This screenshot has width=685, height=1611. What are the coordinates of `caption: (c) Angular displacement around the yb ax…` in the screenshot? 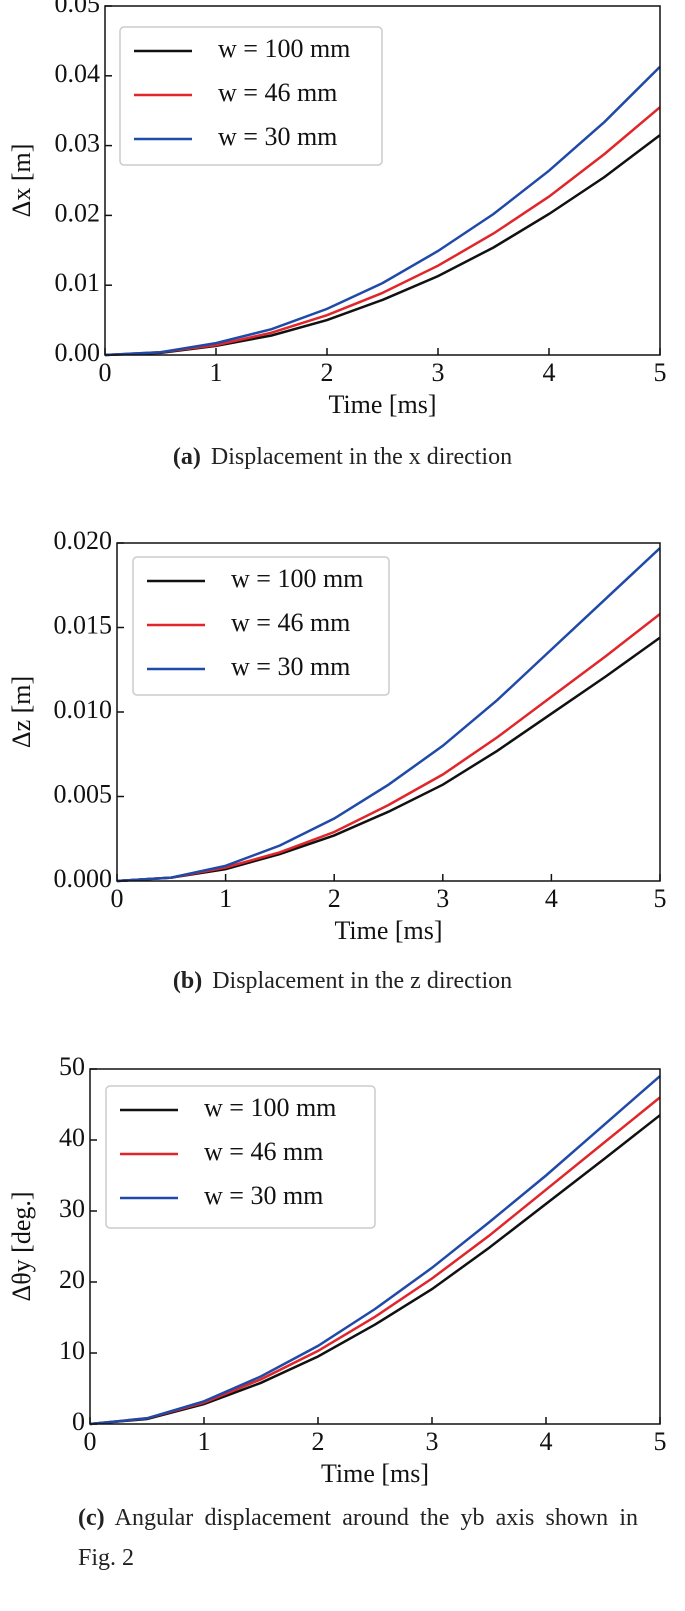 It's located at (358, 1538).